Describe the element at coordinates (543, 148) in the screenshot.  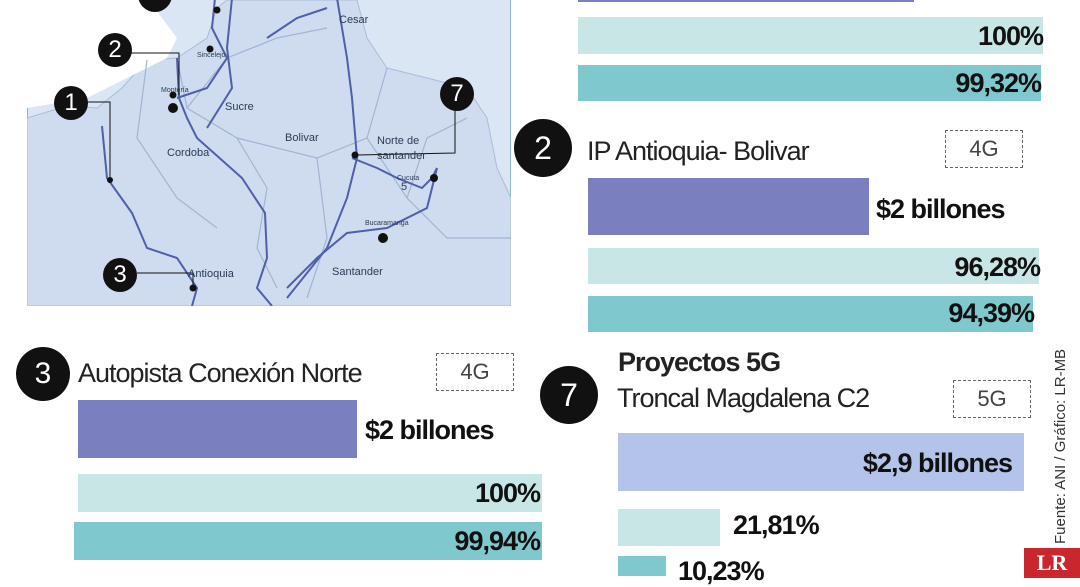
I see `project-2-number: 2` at that location.